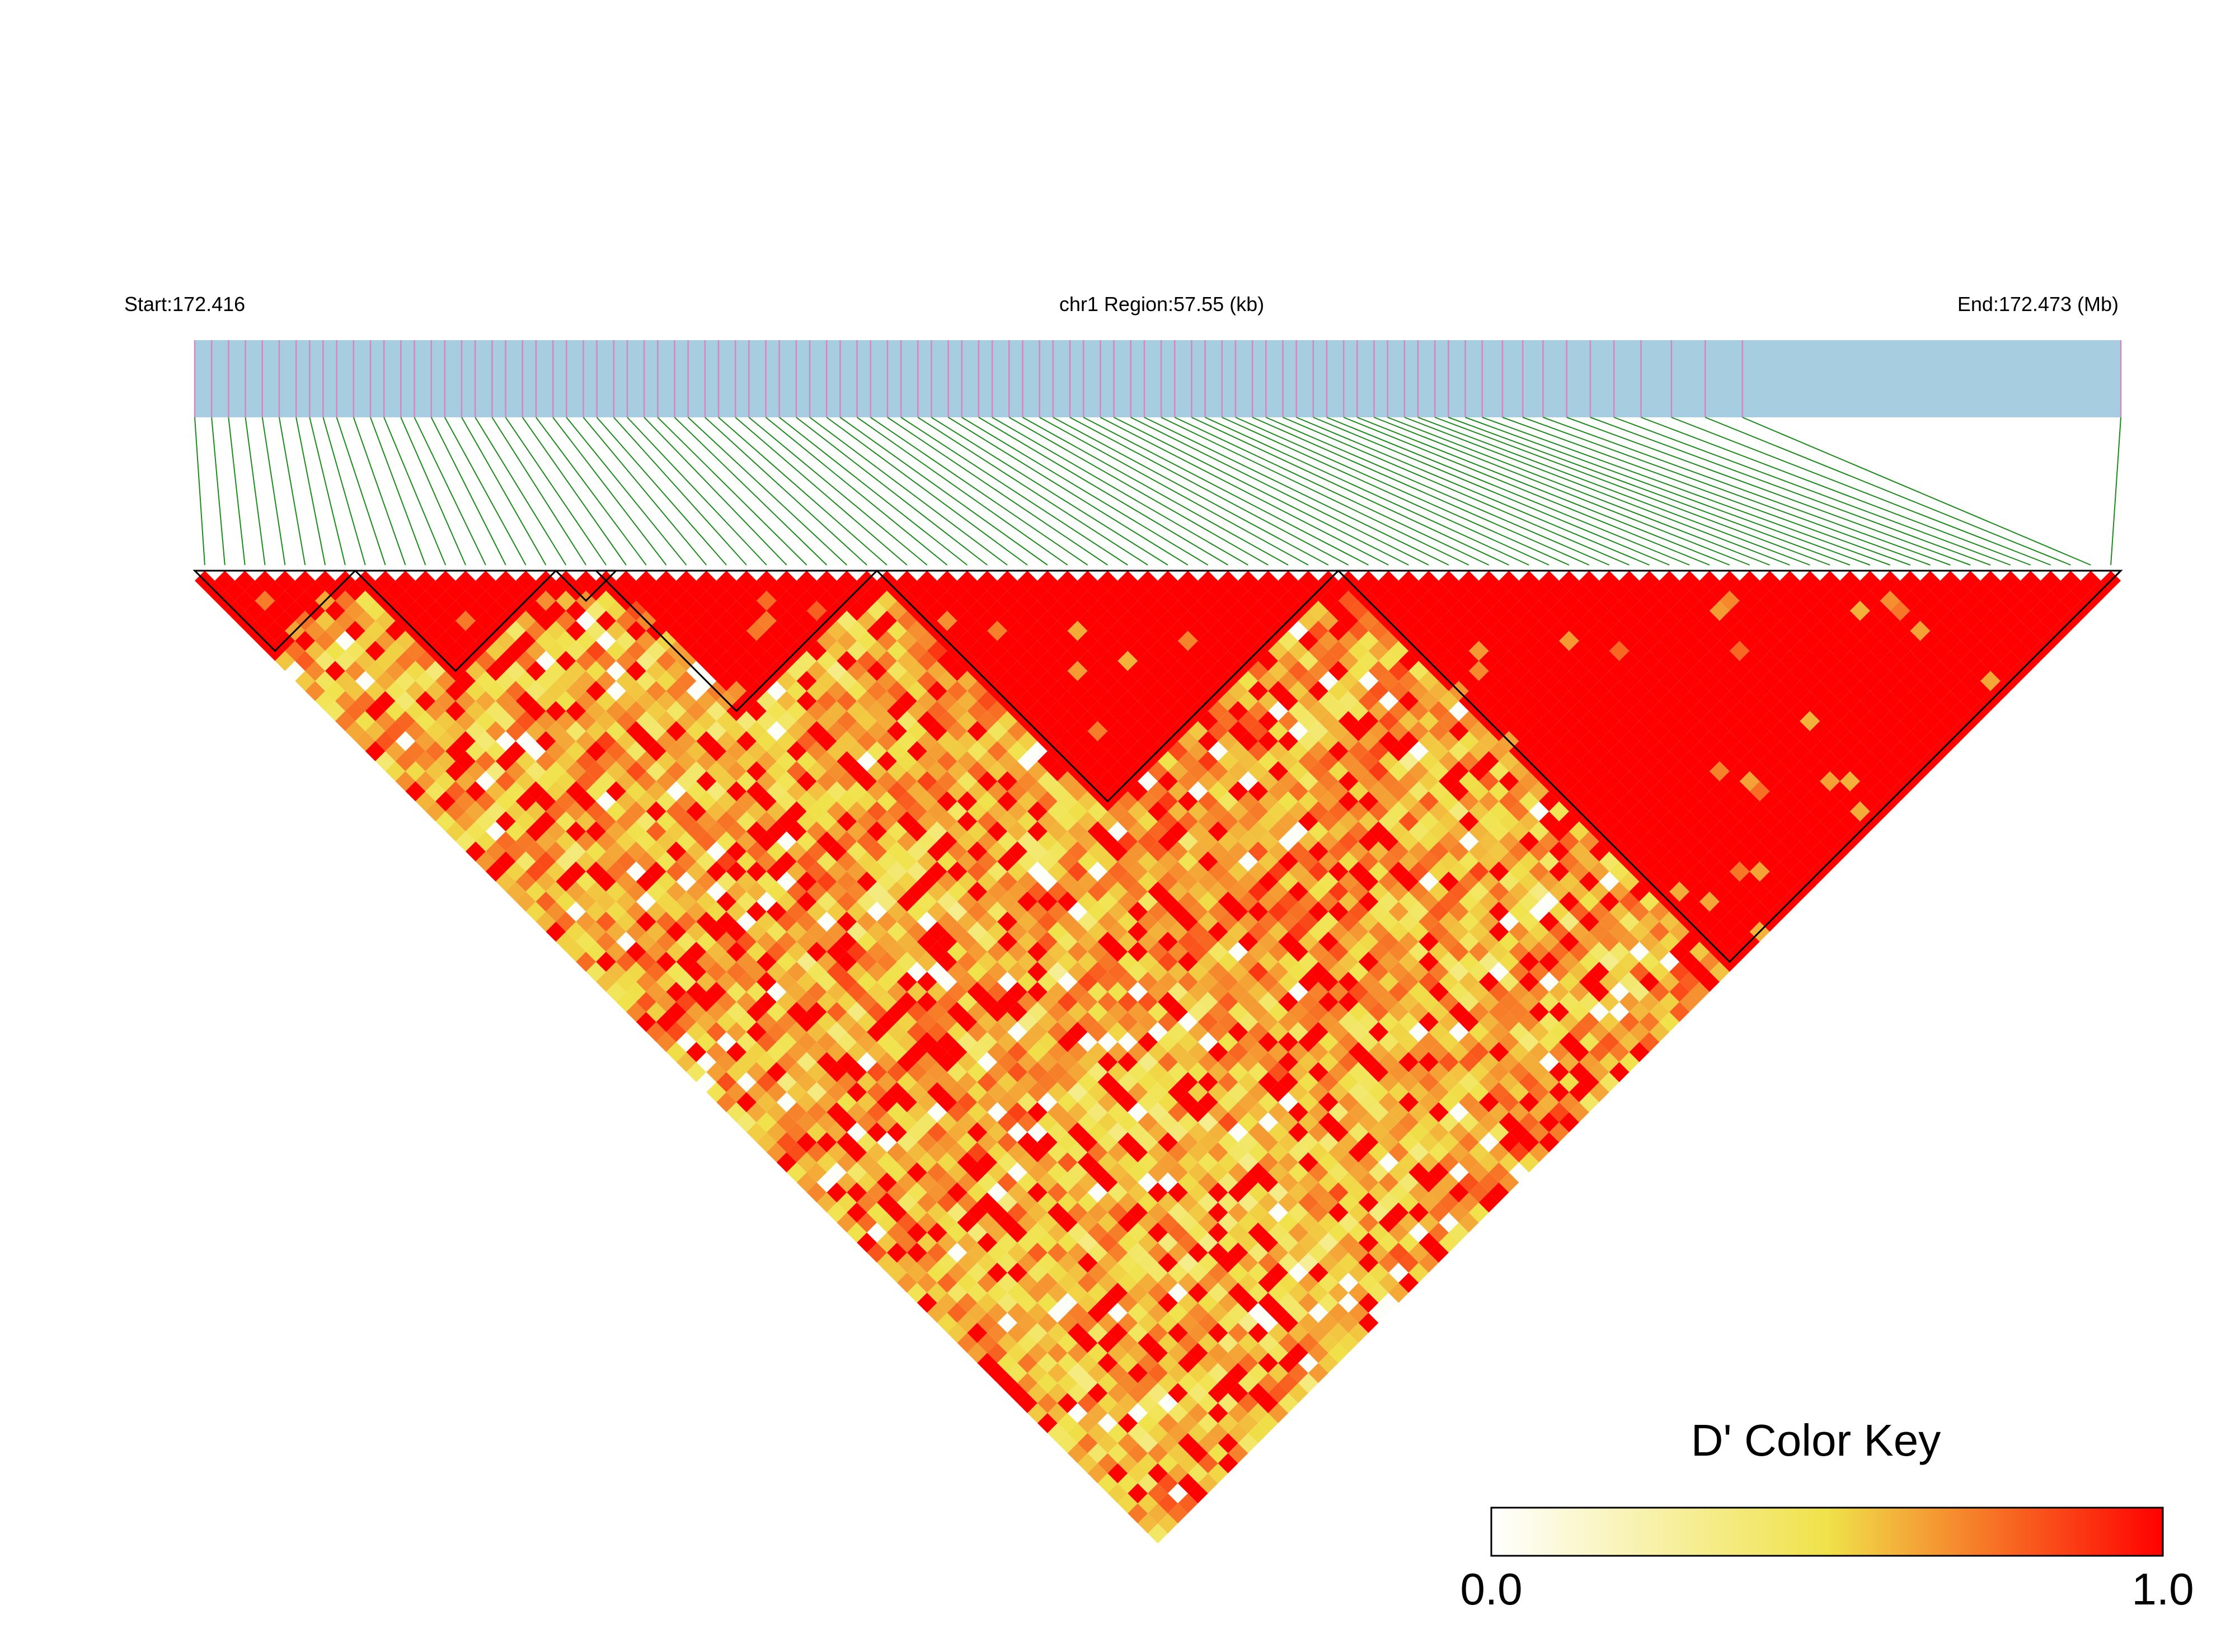  What do you see at coordinates (1491, 1589) in the screenshot?
I see `color-key-min-label: 0.0` at bounding box center [1491, 1589].